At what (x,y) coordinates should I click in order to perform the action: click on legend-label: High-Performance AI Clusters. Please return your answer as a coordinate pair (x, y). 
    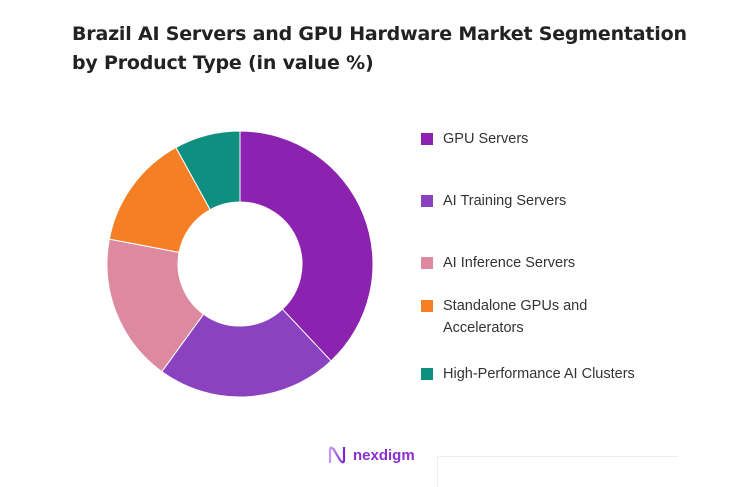
    Looking at the image, I should click on (539, 374).